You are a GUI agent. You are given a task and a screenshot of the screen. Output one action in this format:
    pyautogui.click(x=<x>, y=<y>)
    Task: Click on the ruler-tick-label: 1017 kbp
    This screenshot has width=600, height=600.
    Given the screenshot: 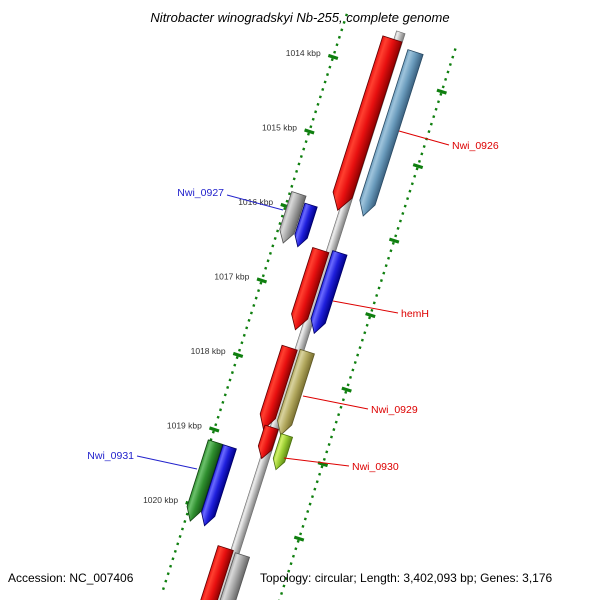 What is the action you would take?
    pyautogui.click(x=231, y=277)
    